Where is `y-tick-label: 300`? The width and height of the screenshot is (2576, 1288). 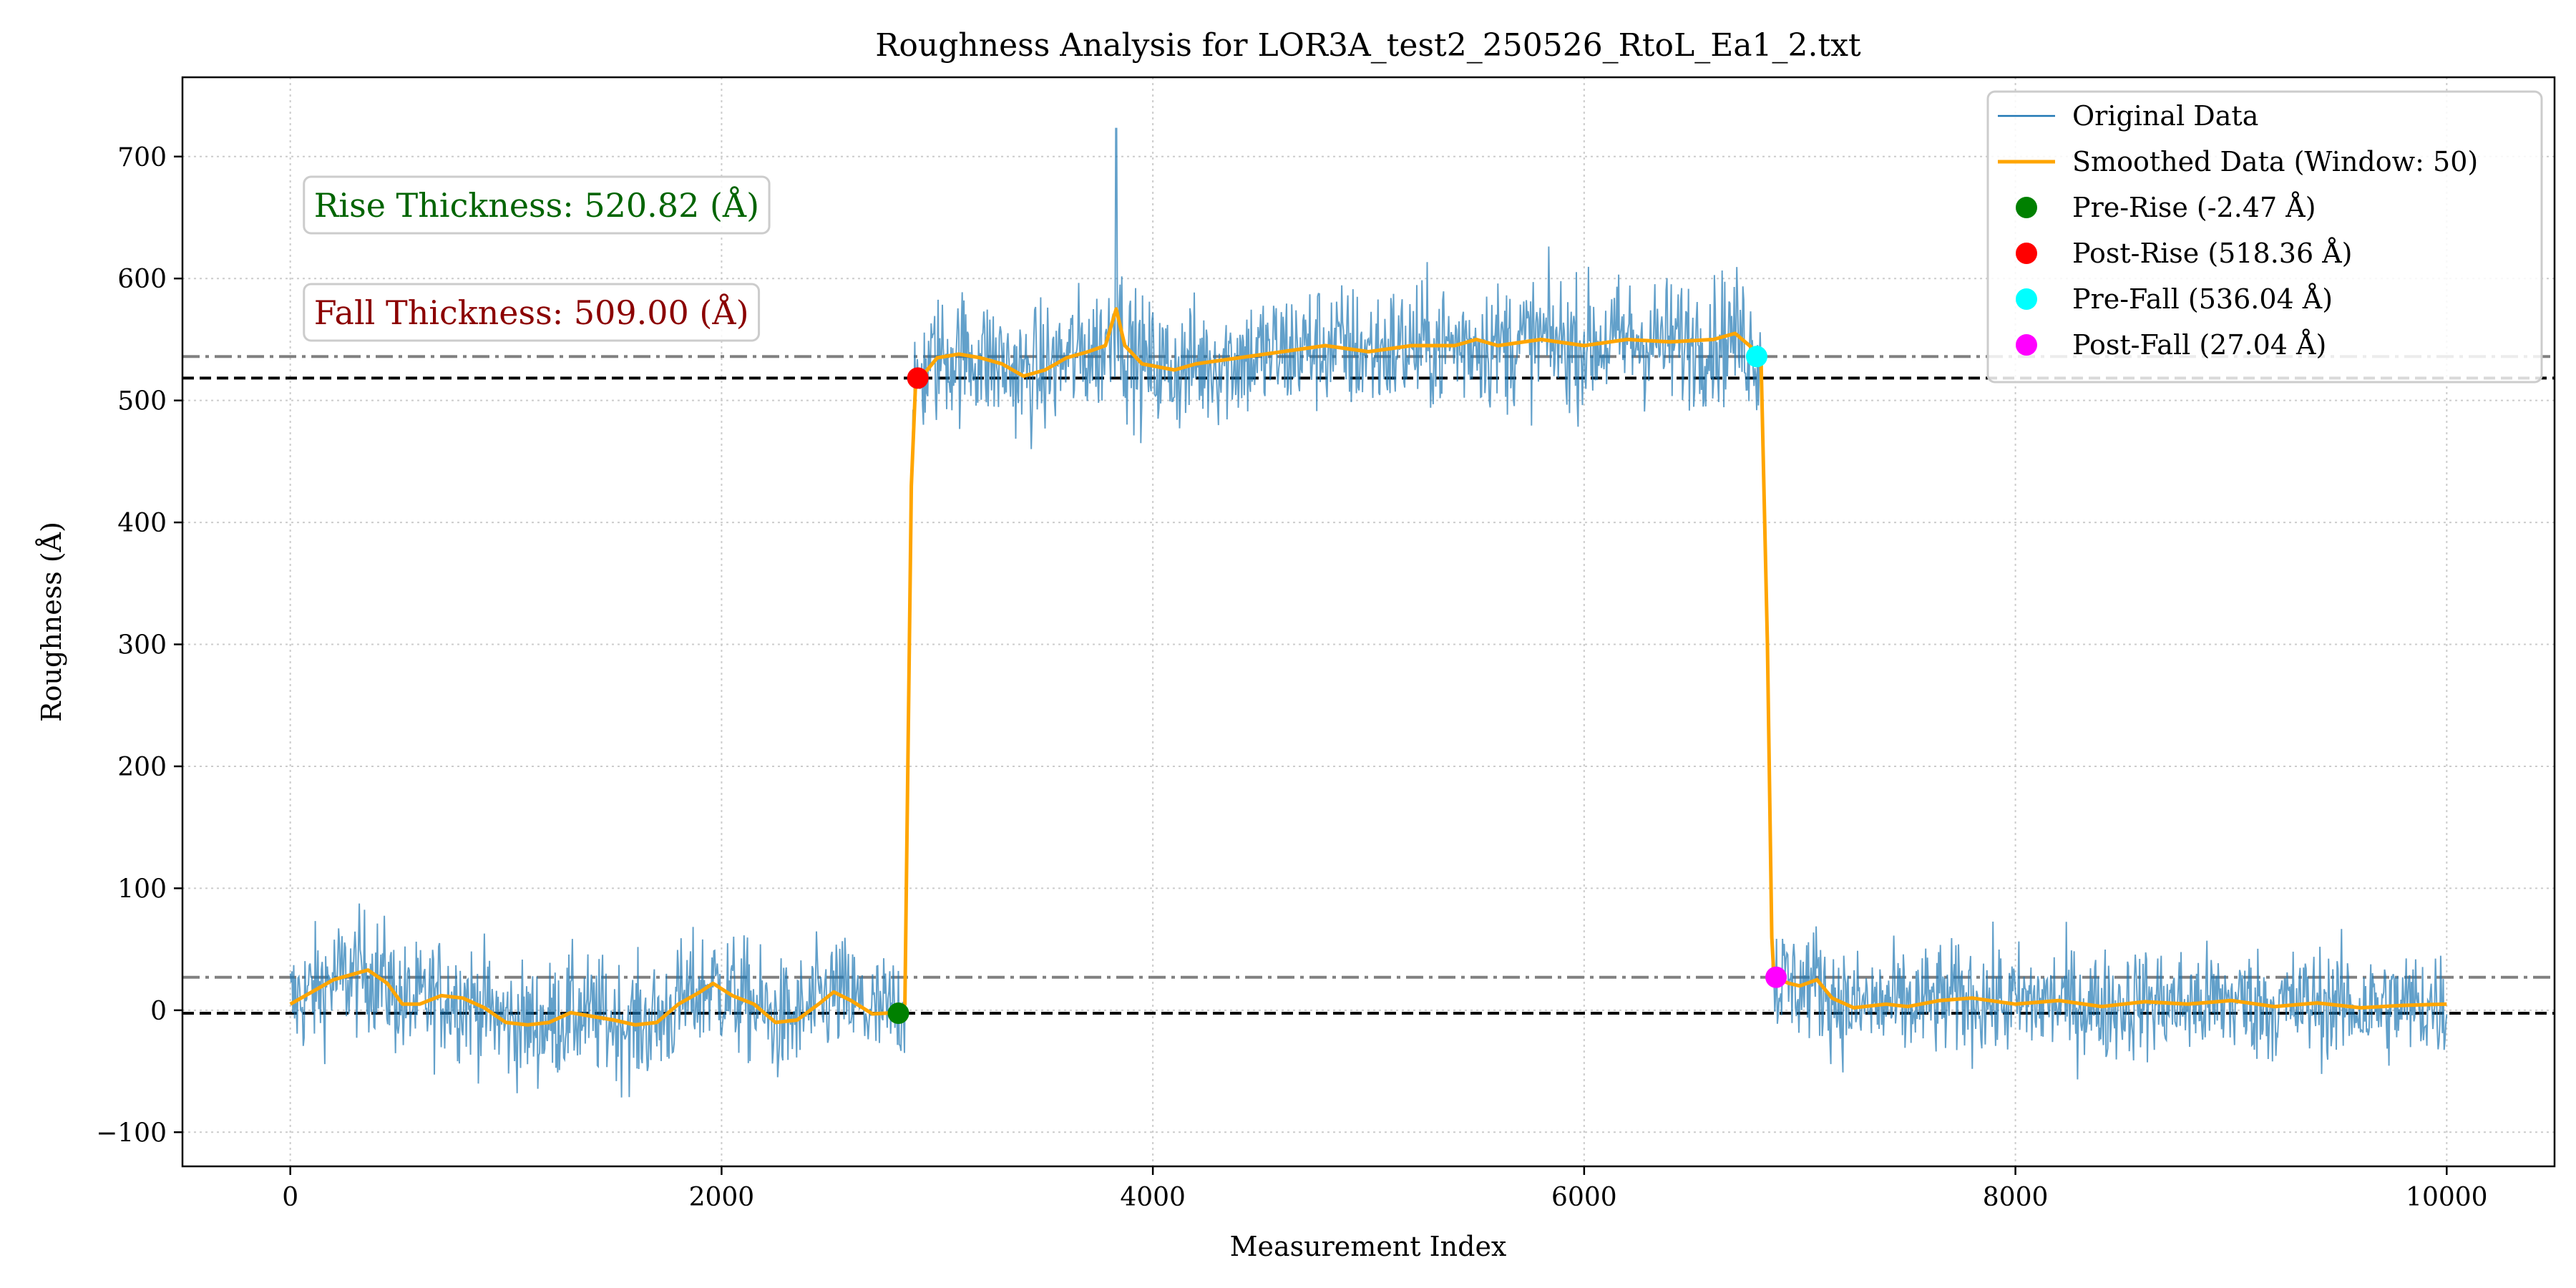 y-tick-label: 300 is located at coordinates (142, 645).